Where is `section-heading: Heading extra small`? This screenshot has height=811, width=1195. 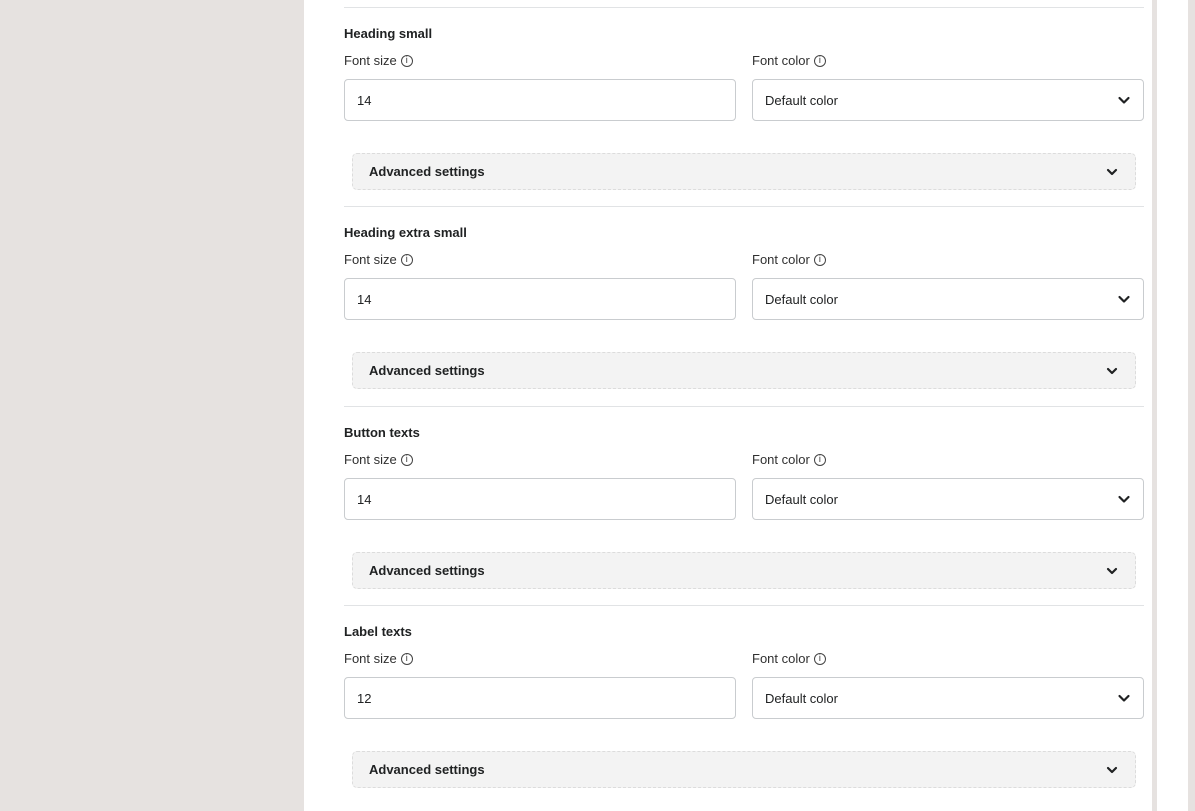
section-heading: Heading extra small is located at coordinates (405, 232).